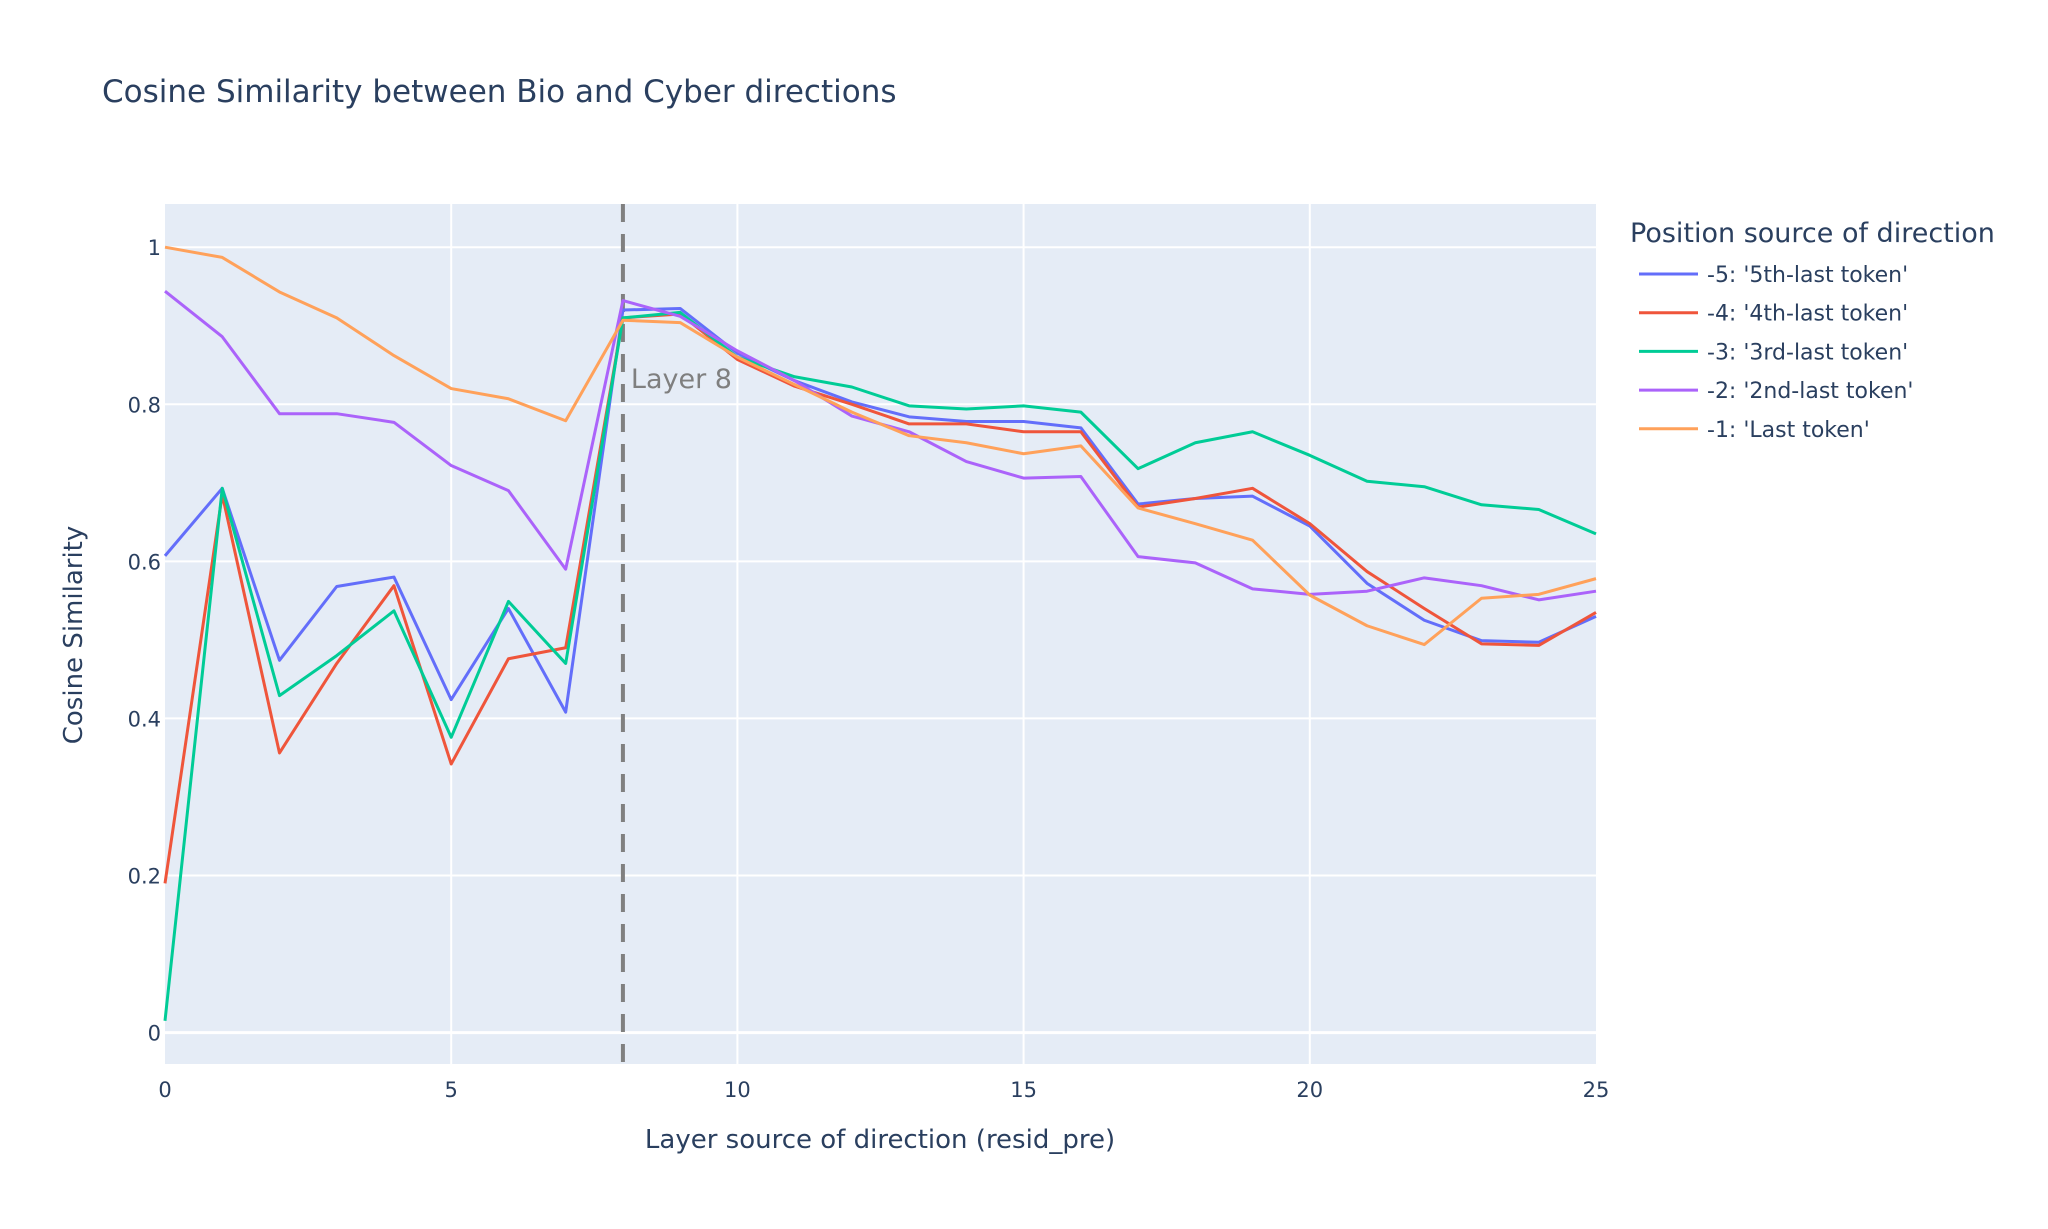  What do you see at coordinates (1596, 1090) in the screenshot?
I see `x-tick-label: 25` at bounding box center [1596, 1090].